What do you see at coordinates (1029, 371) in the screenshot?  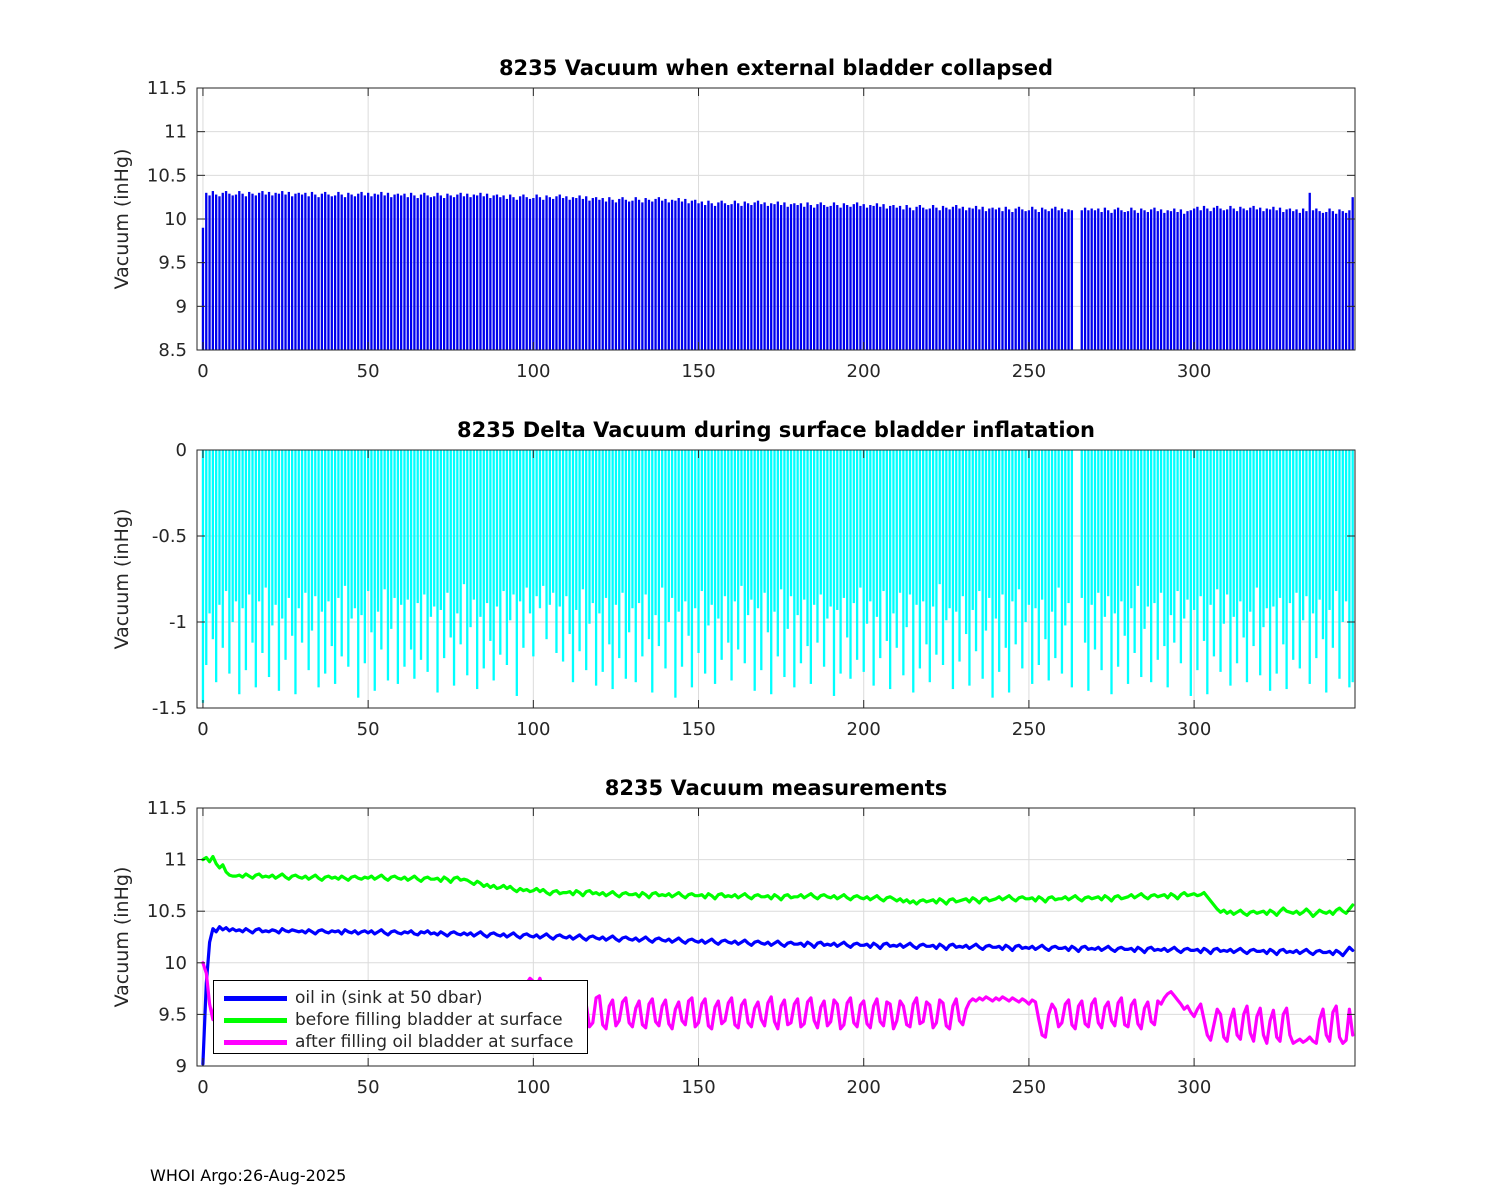 I see `x-tick-label: 250` at bounding box center [1029, 371].